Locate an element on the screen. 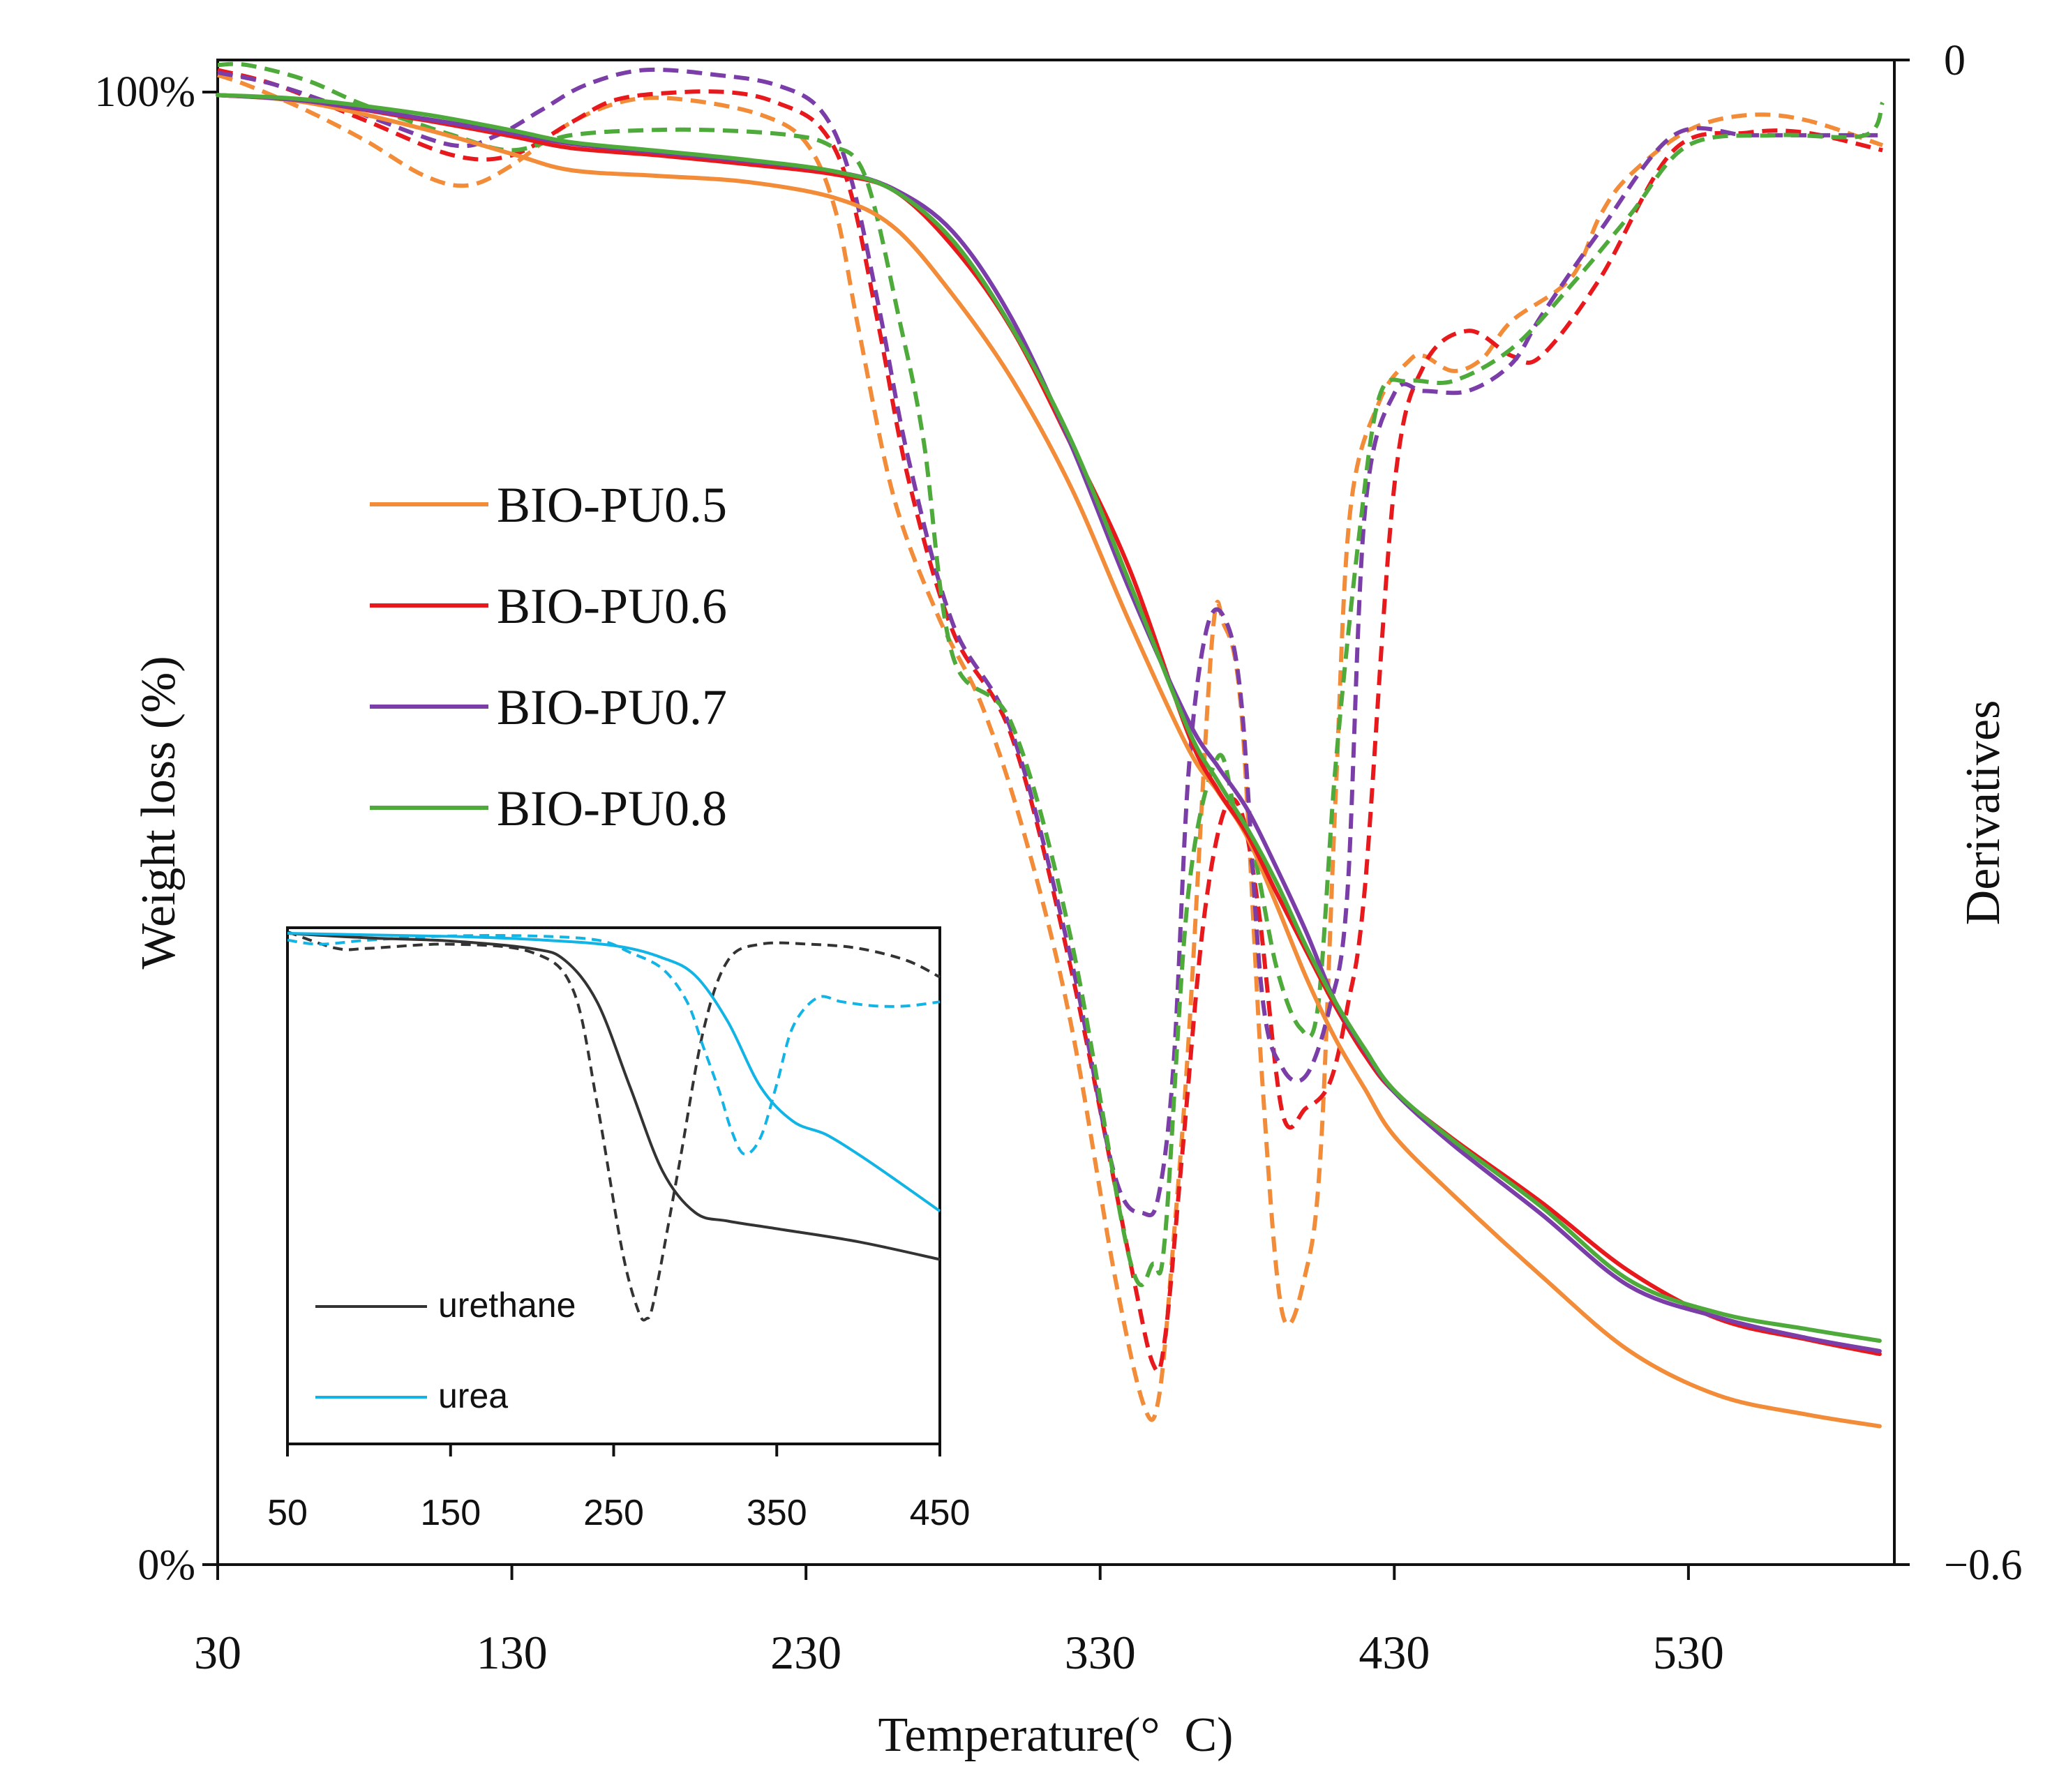 This screenshot has width=2066, height=1792. y-right-tick-label-bottom: −0.6 is located at coordinates (1983, 1565).